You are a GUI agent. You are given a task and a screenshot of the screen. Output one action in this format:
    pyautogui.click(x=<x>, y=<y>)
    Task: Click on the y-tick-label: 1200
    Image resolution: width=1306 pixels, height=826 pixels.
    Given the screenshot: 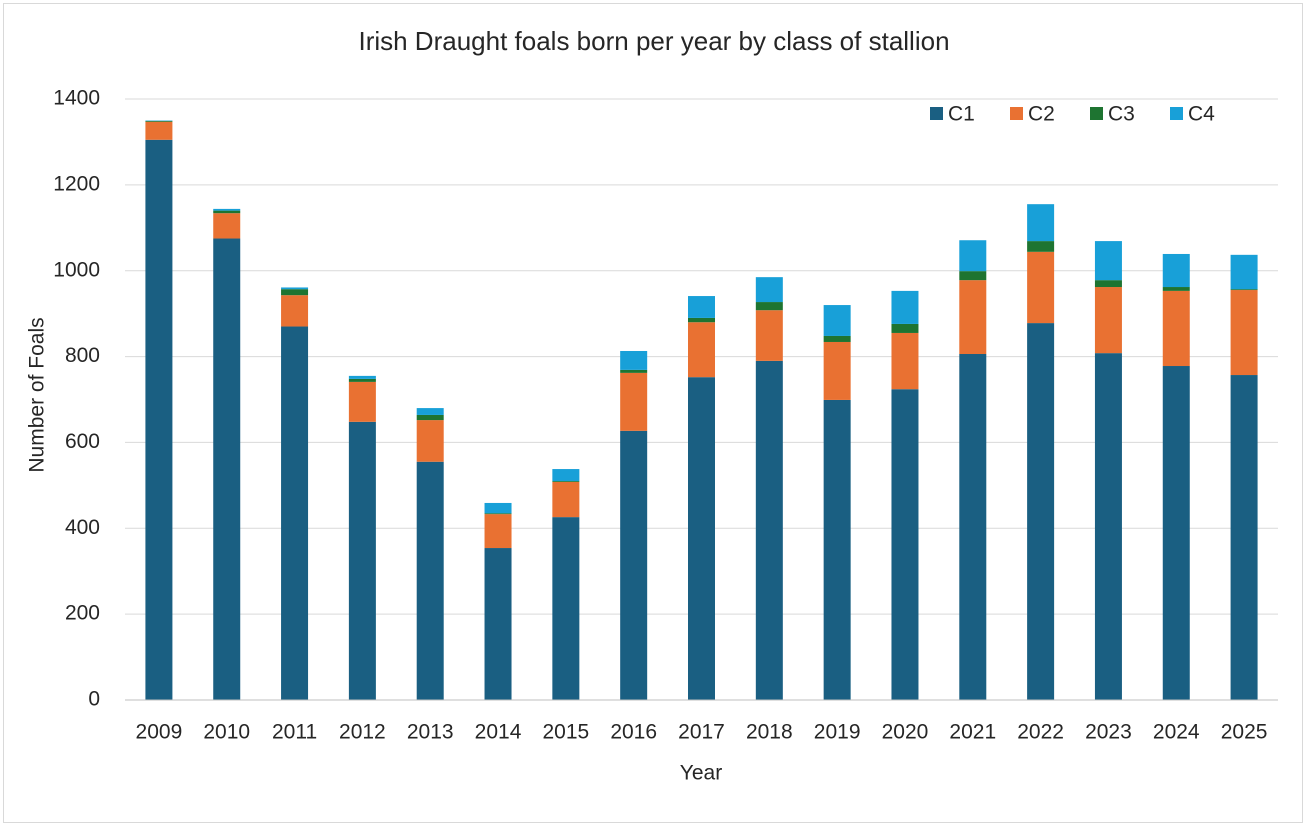 What is the action you would take?
    pyautogui.click(x=76, y=183)
    